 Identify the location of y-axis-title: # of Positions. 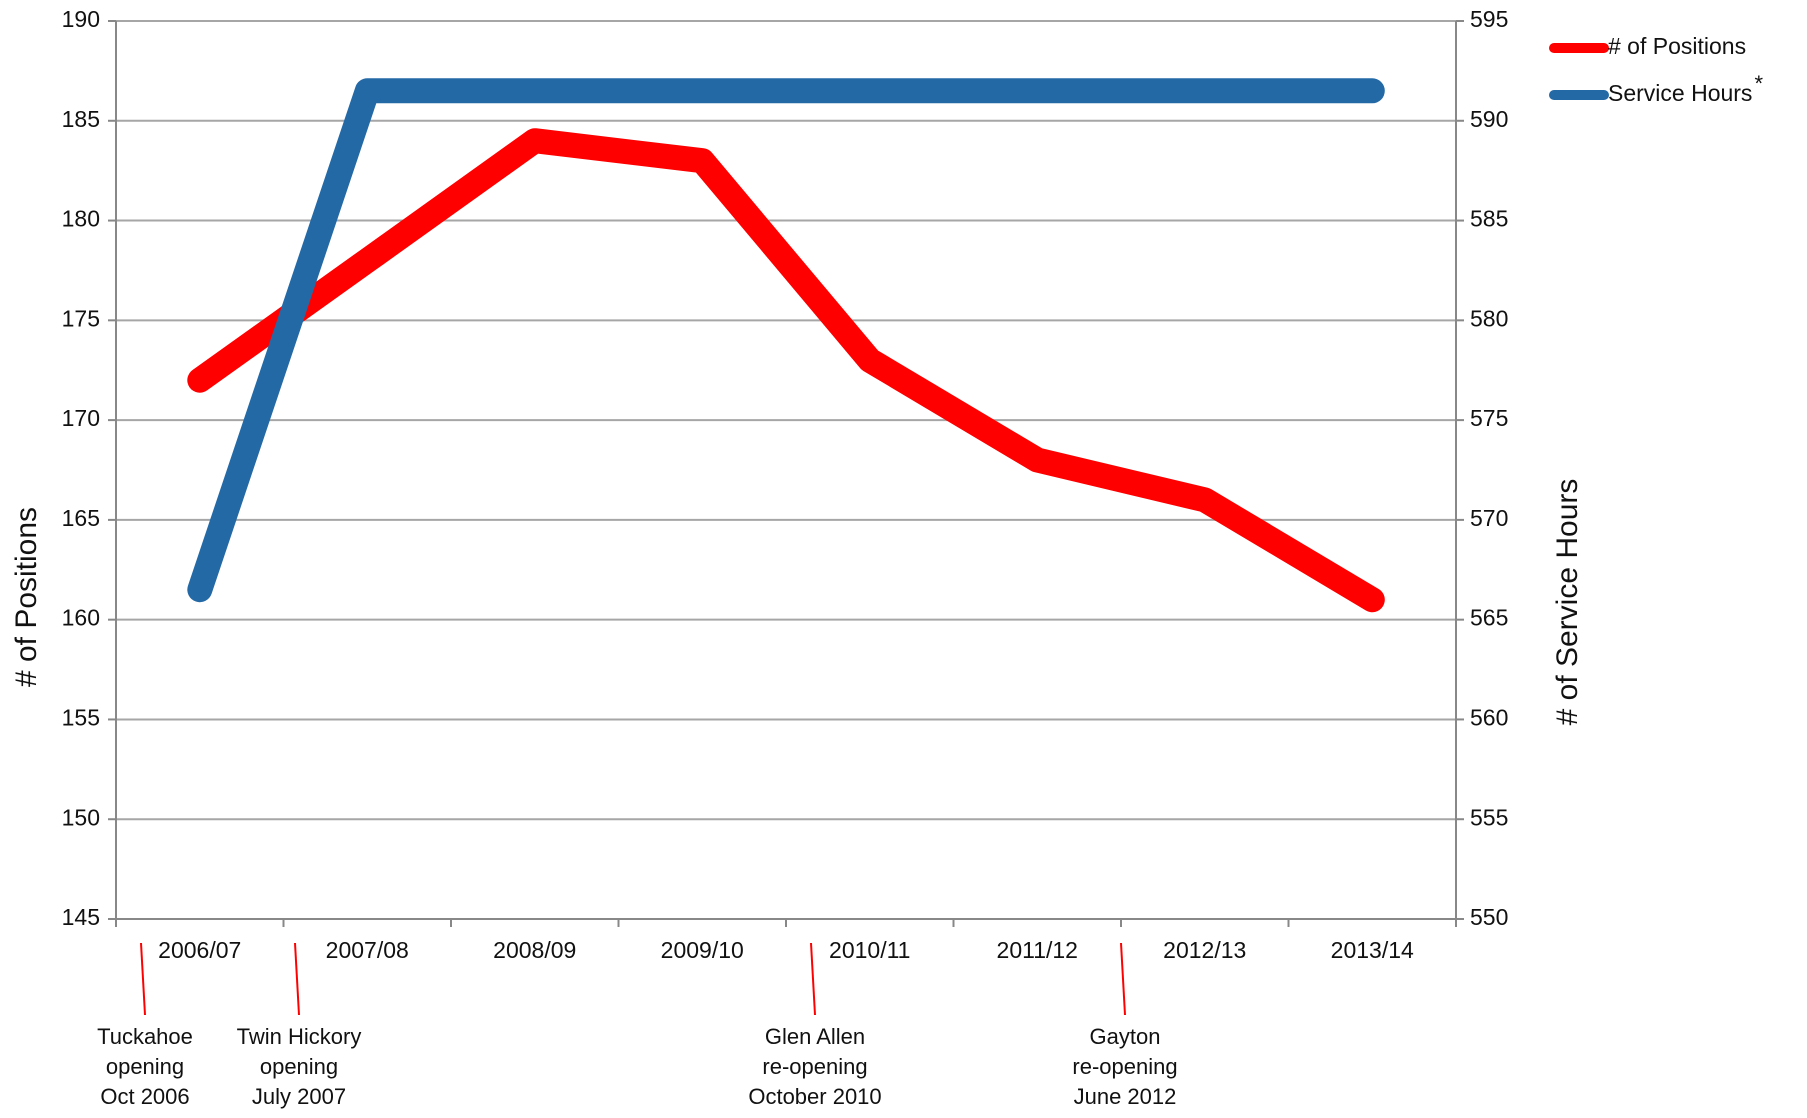
(26, 597).